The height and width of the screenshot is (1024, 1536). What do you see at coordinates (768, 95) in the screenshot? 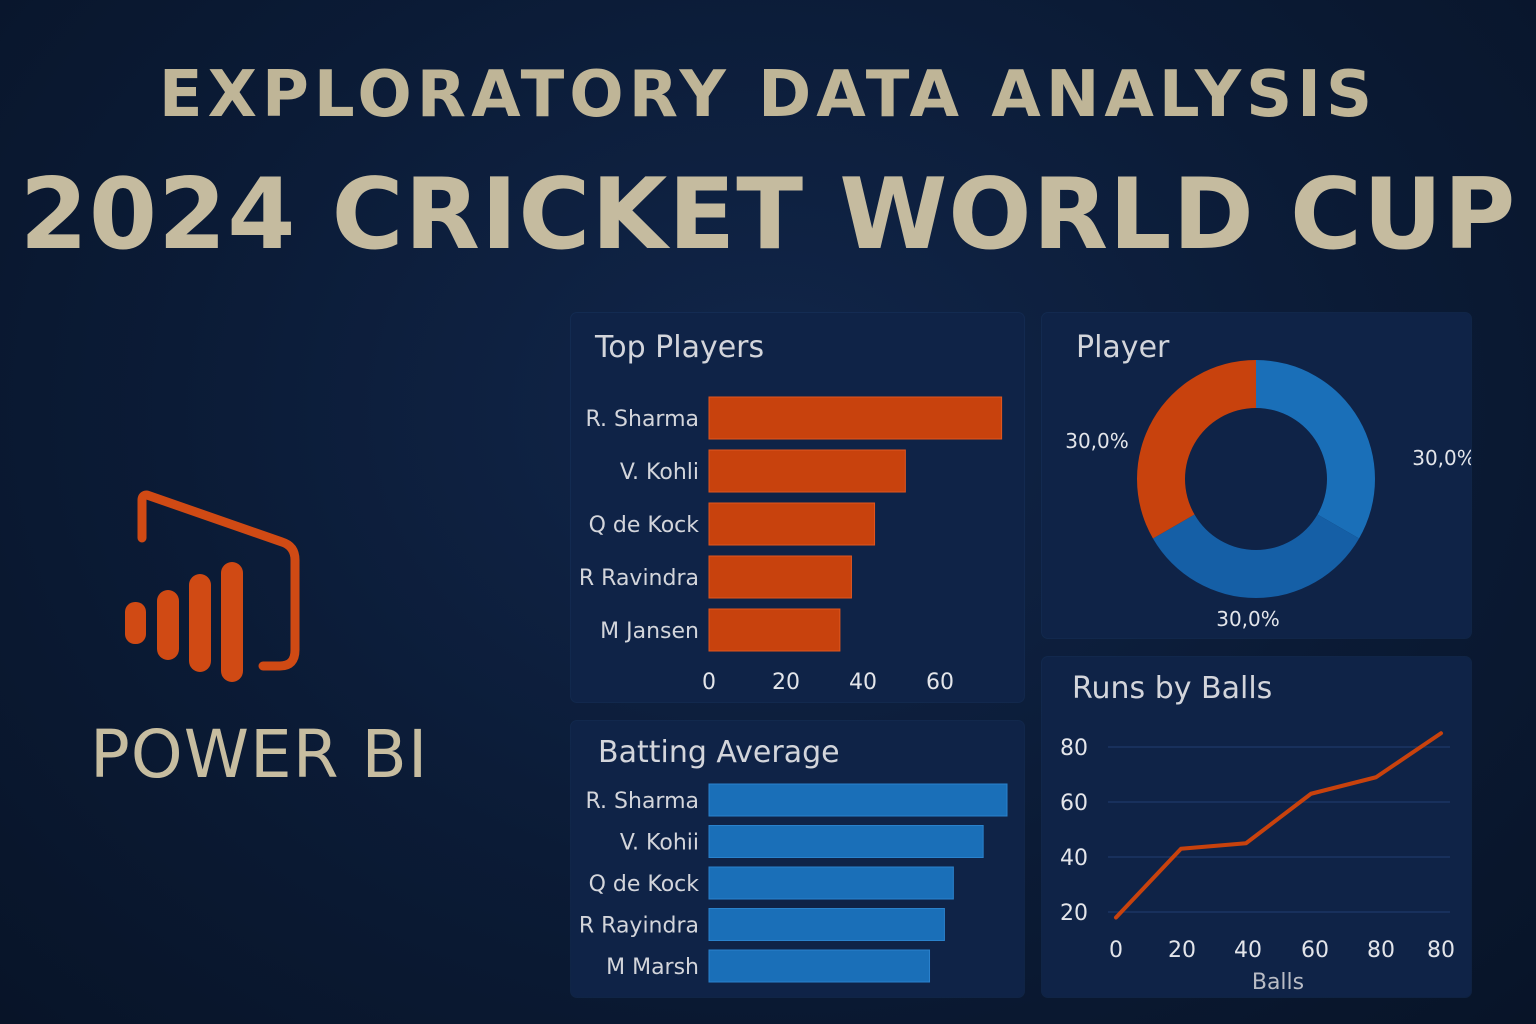
I see `page-subtitle: EXPLORATORY DATA ANALYSIS` at bounding box center [768, 95].